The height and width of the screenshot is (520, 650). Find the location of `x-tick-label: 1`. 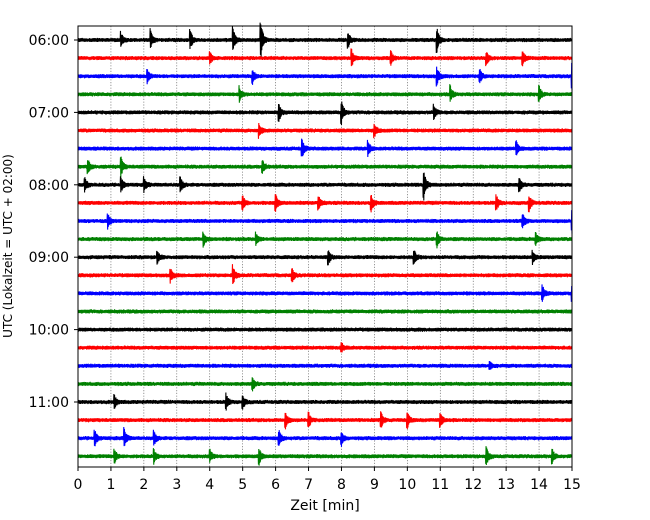

x-tick-label: 1 is located at coordinates (110, 485).